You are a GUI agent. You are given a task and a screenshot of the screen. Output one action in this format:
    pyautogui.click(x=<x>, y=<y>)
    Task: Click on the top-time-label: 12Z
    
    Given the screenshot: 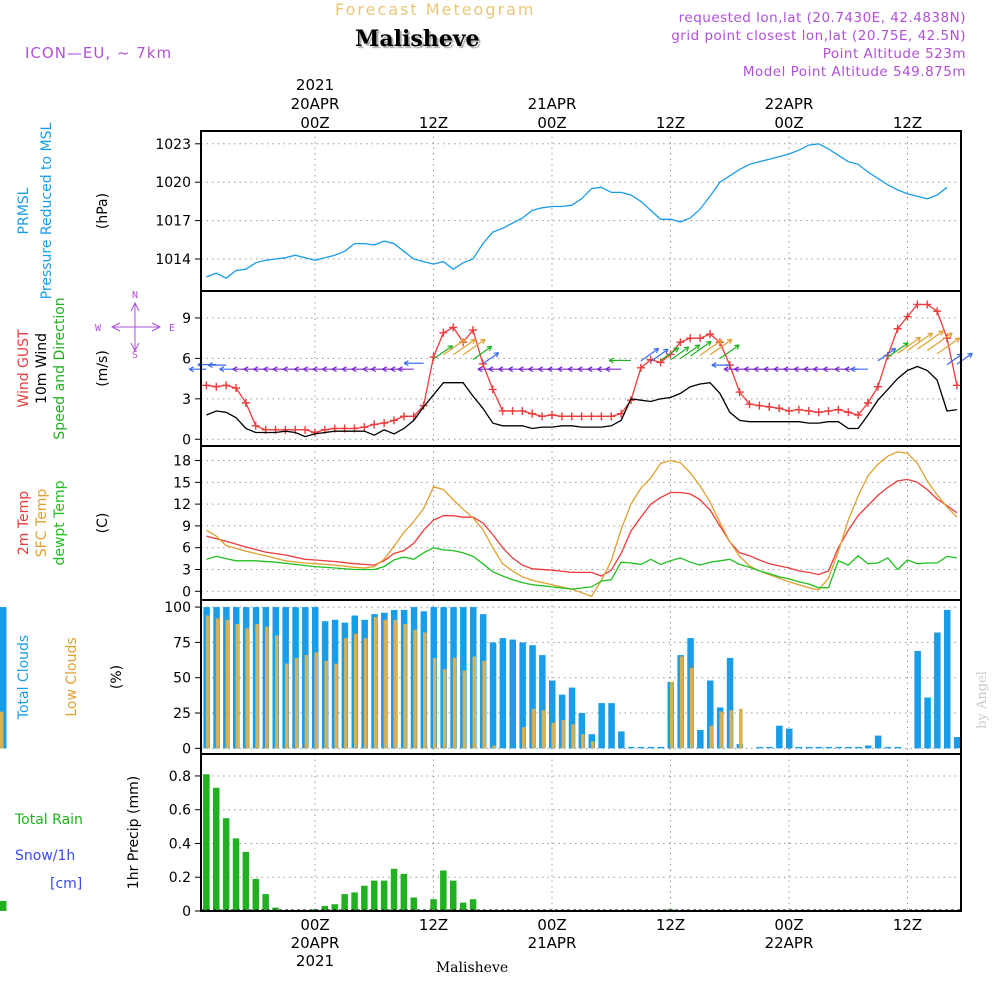 What is the action you would take?
    pyautogui.click(x=907, y=123)
    